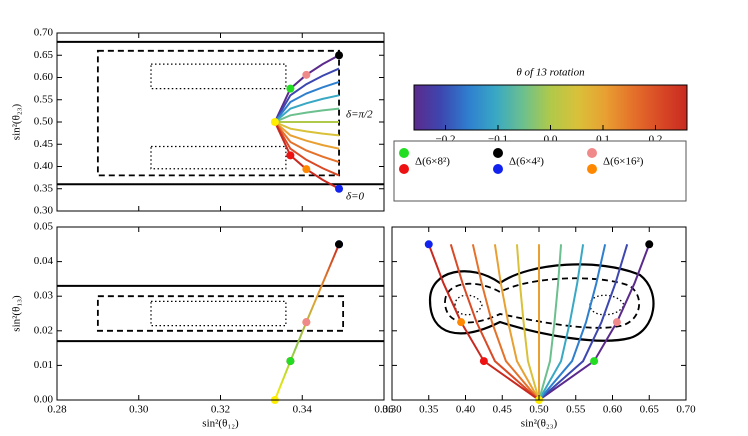 This screenshot has width=748, height=436. I want to click on y-axis-label: sin²(θ₂₃), so click(17, 121).